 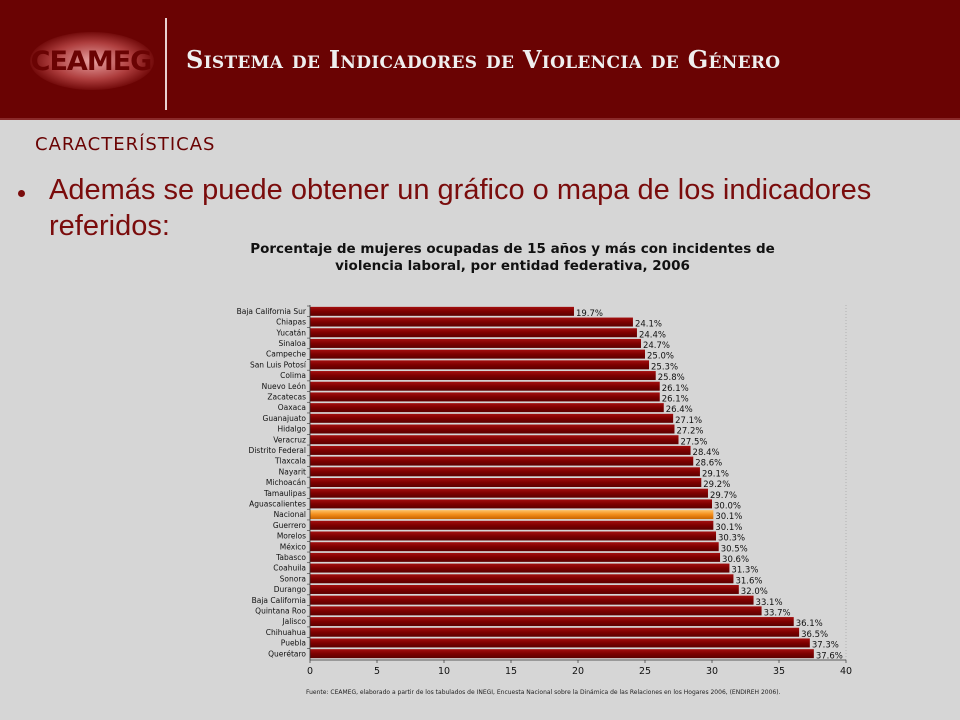 I want to click on logo-glow, so click(x=92, y=61).